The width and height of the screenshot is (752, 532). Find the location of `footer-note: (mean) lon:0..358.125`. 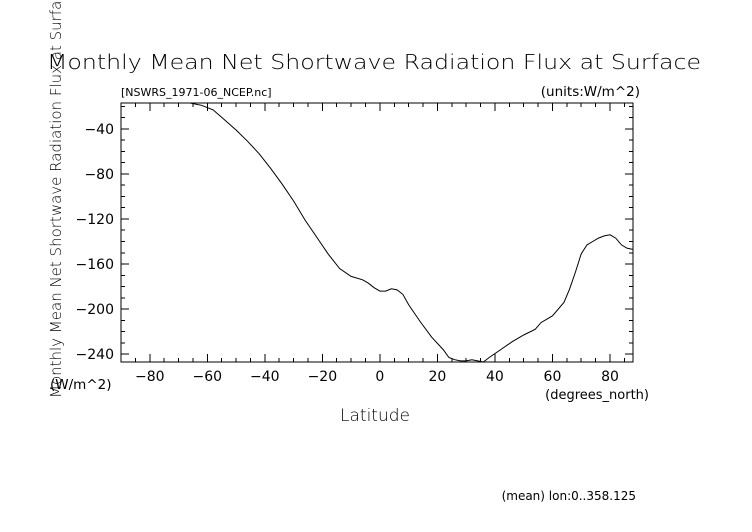

footer-note: (mean) lon:0..358.125 is located at coordinates (569, 496).